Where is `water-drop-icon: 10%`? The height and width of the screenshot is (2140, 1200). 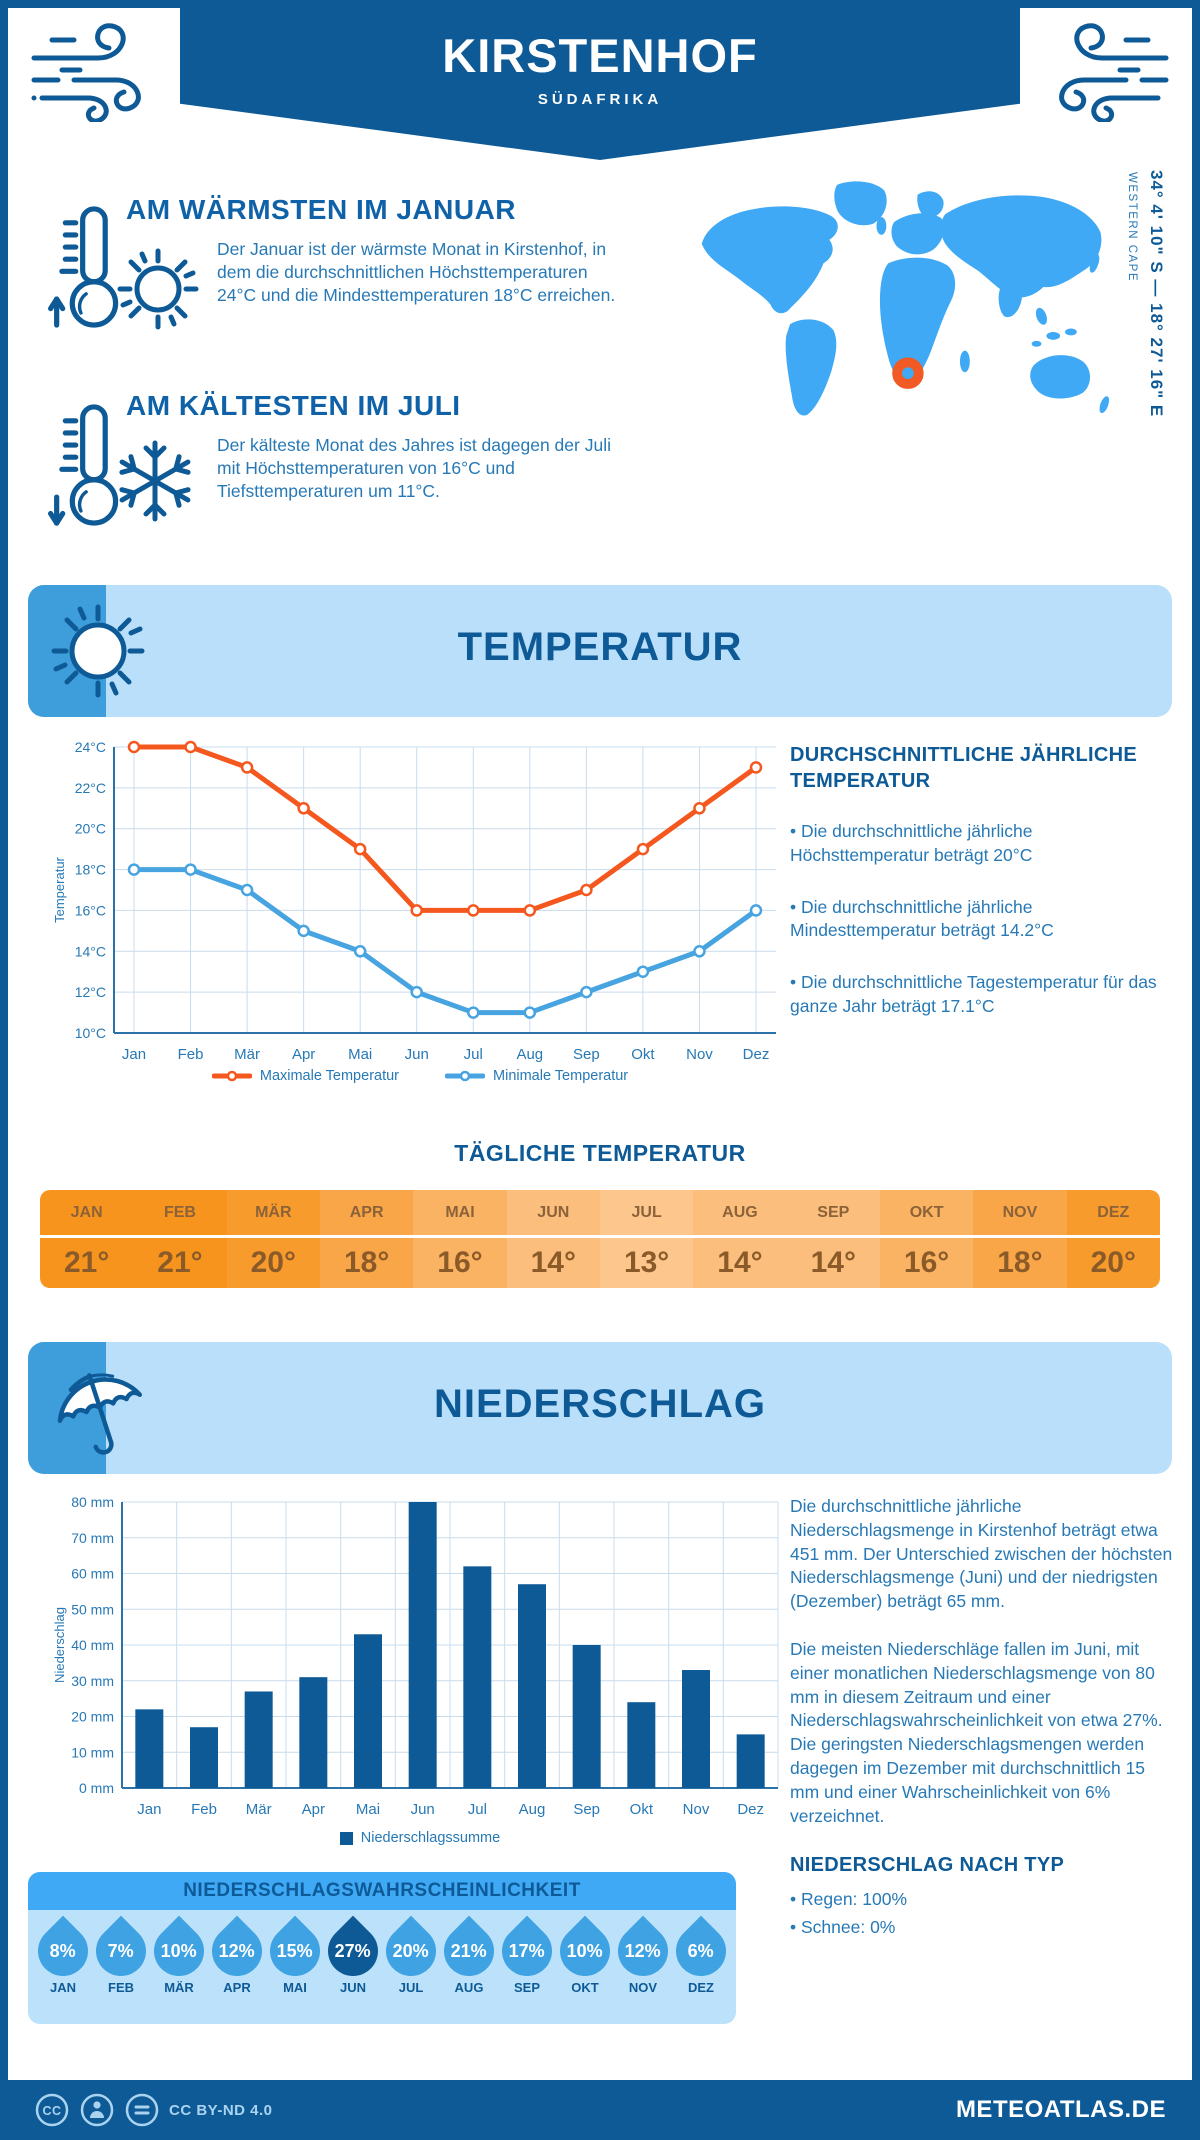 water-drop-icon: 10% is located at coordinates (179, 1951).